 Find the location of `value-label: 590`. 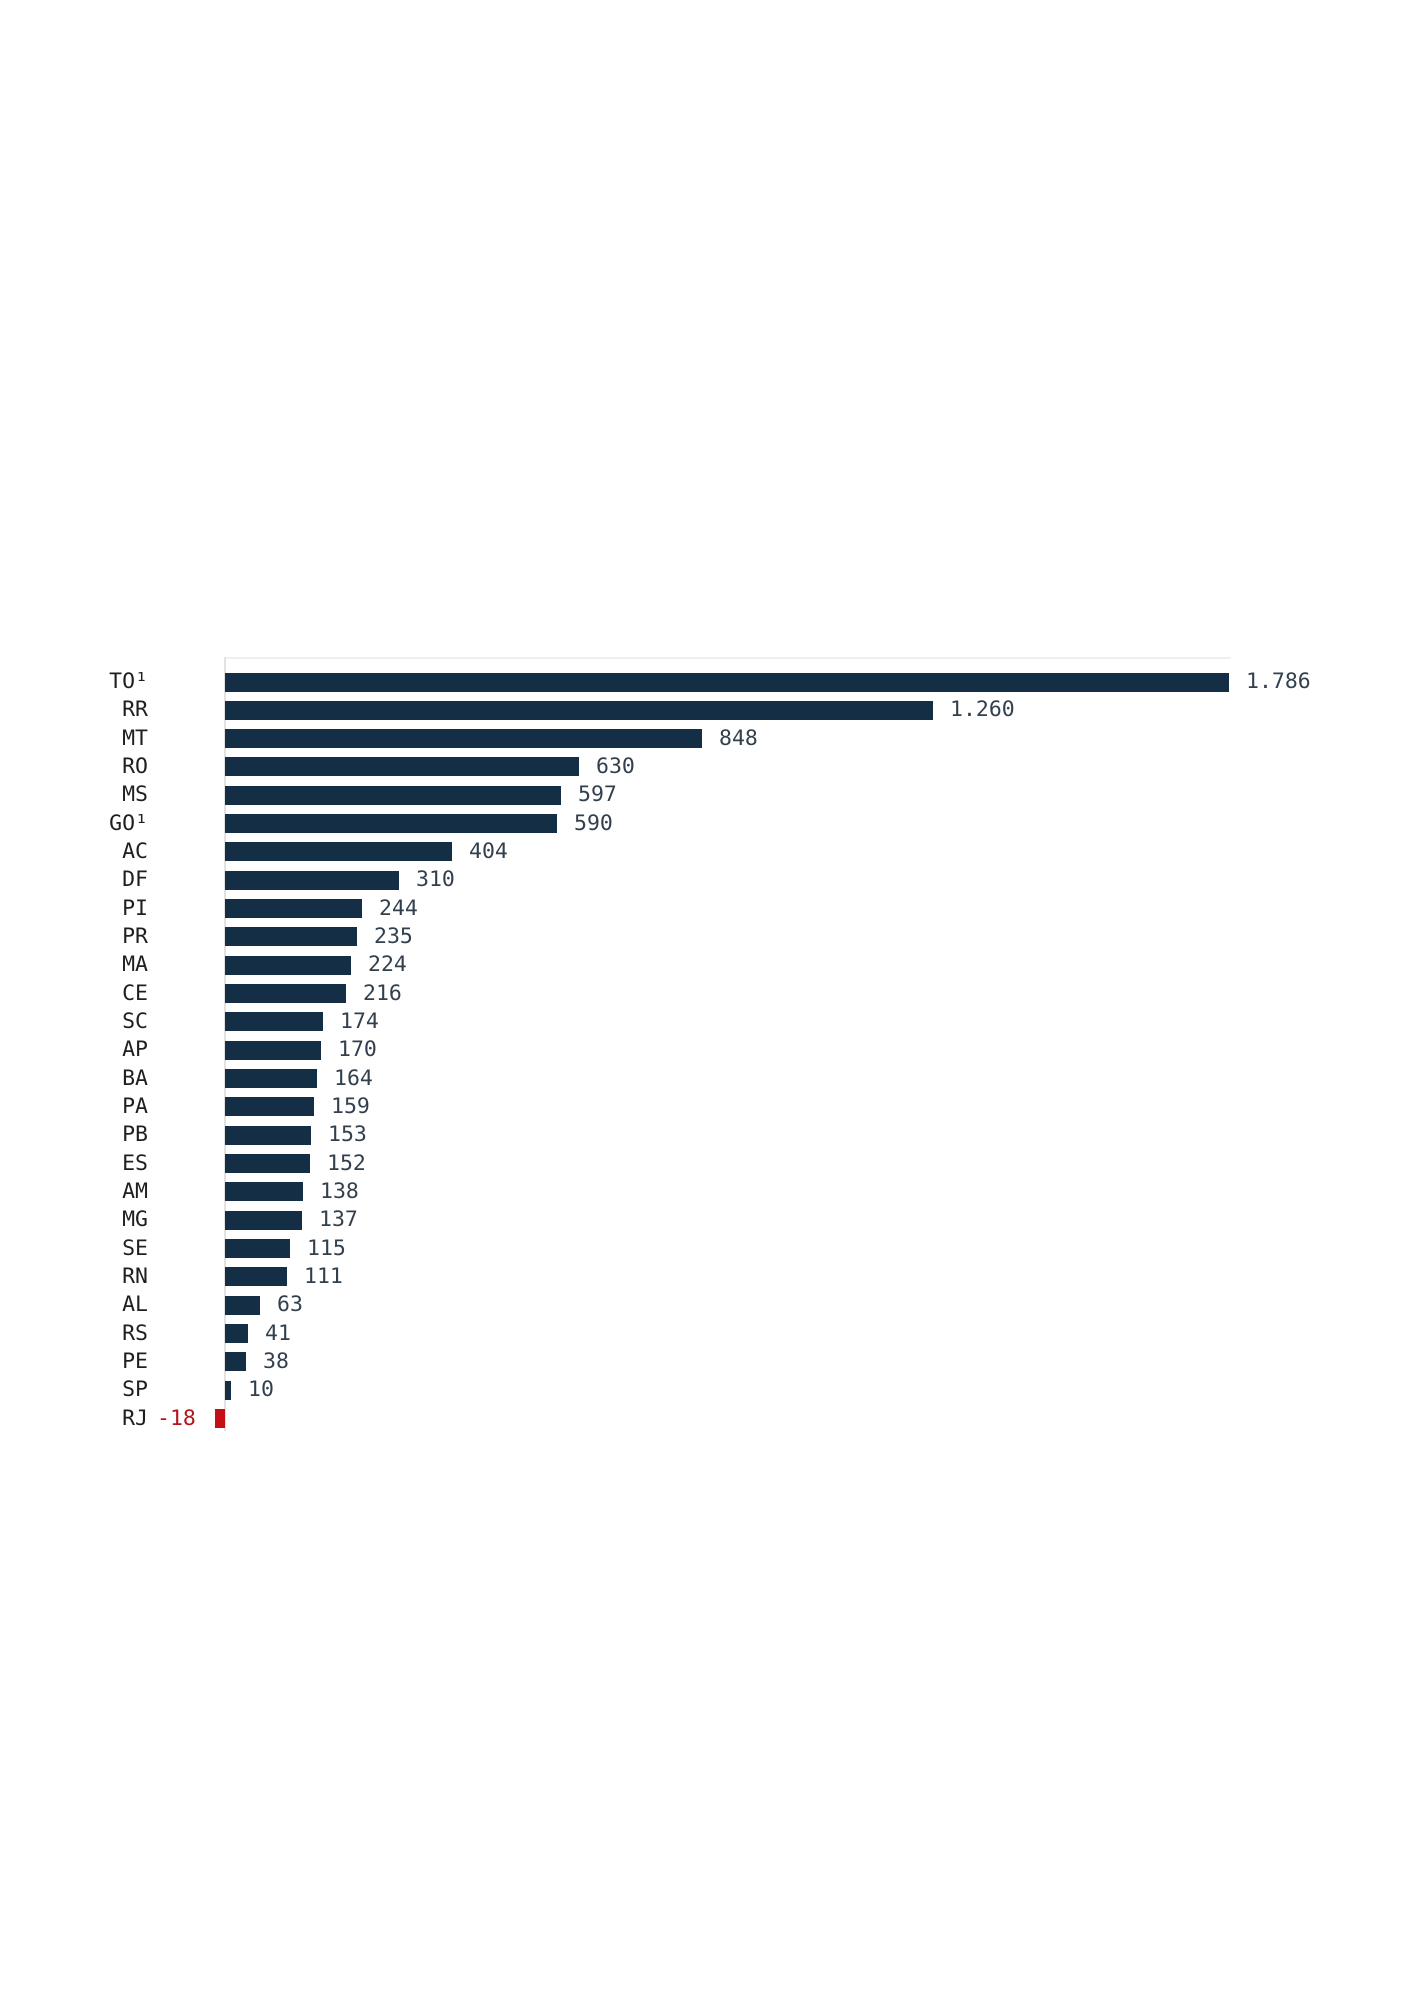

value-label: 590 is located at coordinates (593, 823).